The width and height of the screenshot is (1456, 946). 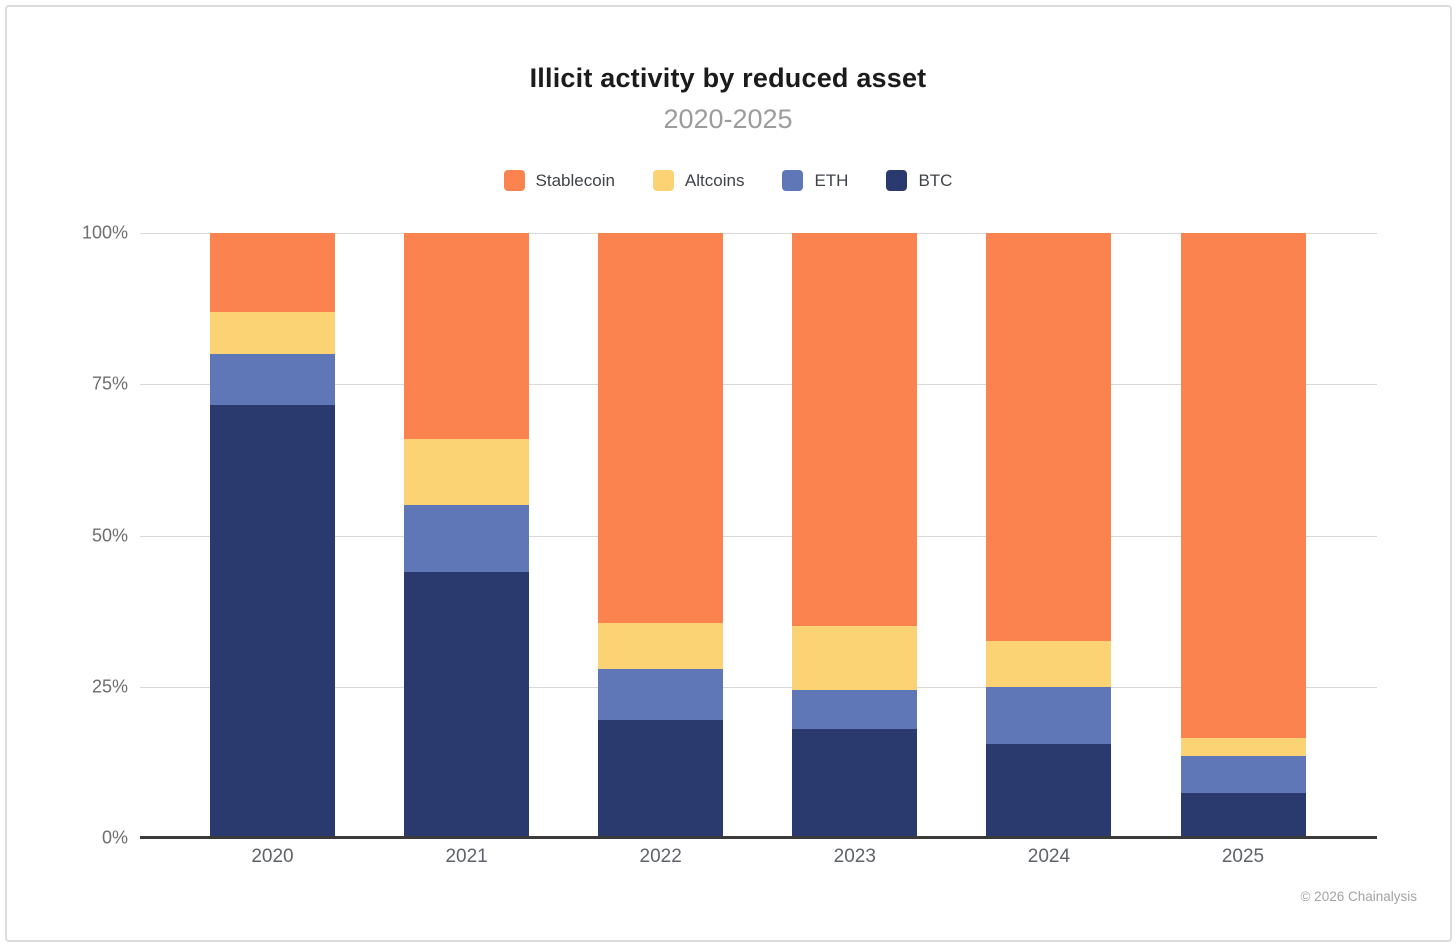 What do you see at coordinates (854, 856) in the screenshot?
I see `x-tick-2023: 2023` at bounding box center [854, 856].